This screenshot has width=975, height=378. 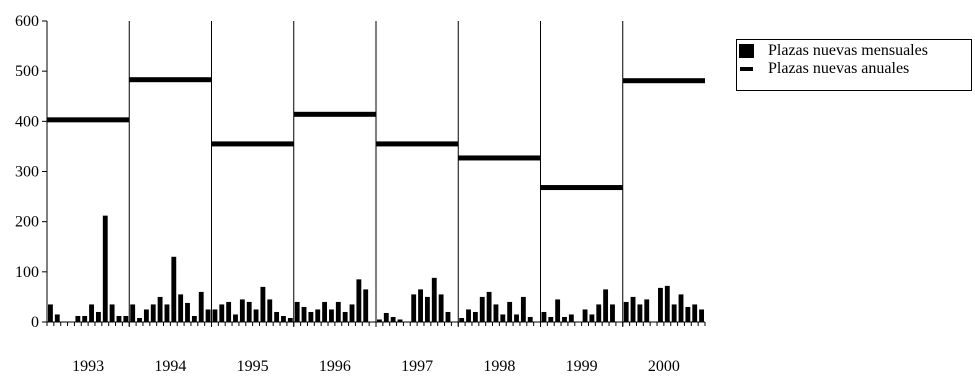 What do you see at coordinates (417, 366) in the screenshot?
I see `x-year-label: 1997` at bounding box center [417, 366].